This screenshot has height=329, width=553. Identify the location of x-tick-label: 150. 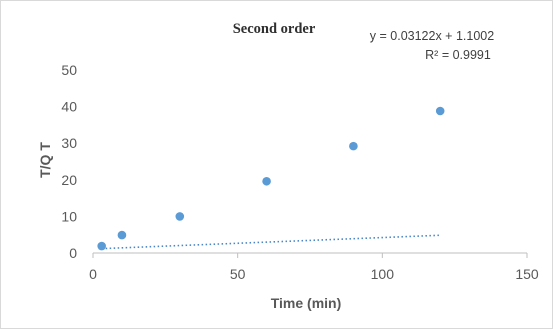
(527, 274).